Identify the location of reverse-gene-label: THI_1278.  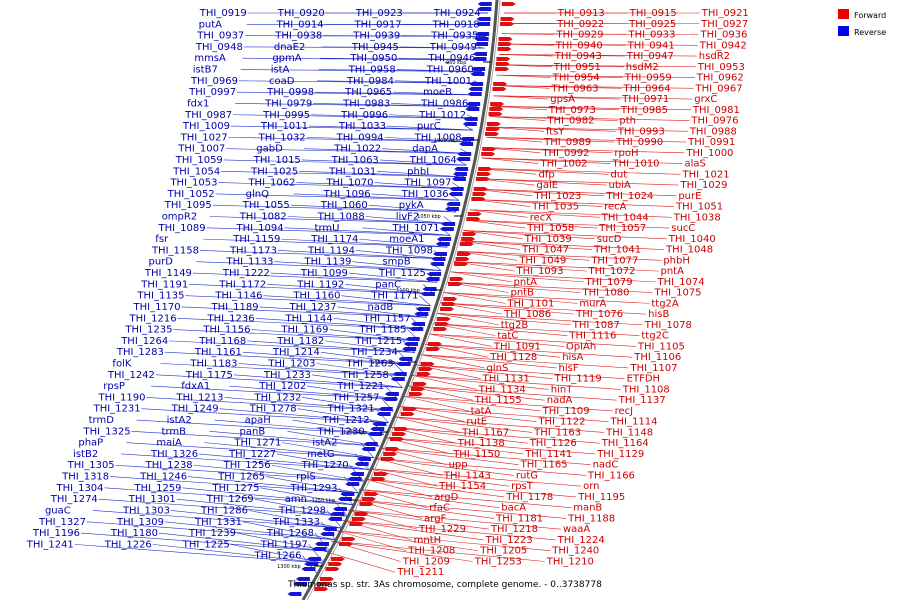
(273, 409).